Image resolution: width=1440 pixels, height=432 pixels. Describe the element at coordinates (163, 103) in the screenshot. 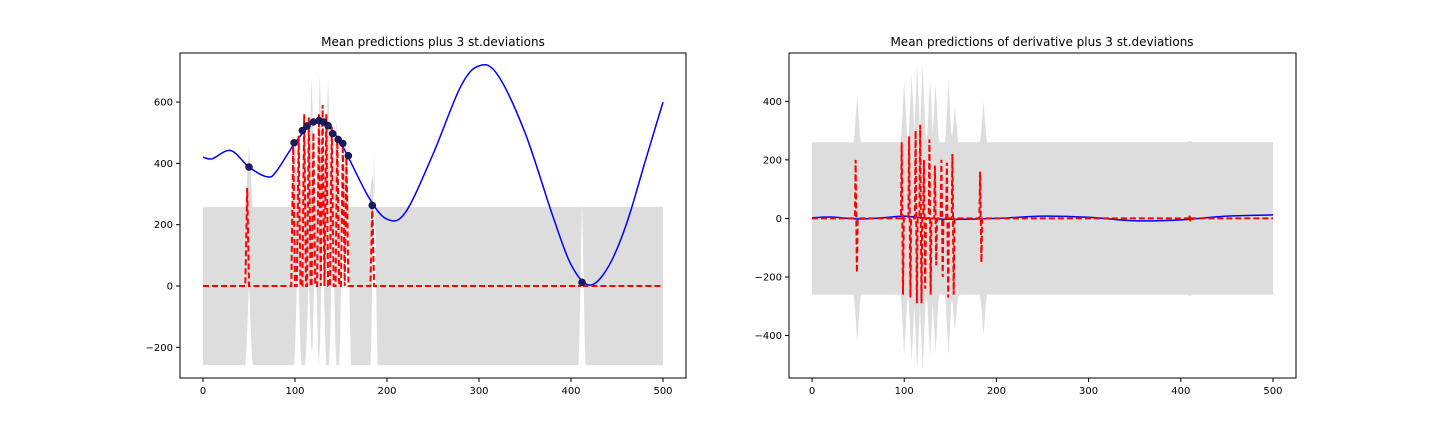

I see `y-tick-label: 600` at that location.